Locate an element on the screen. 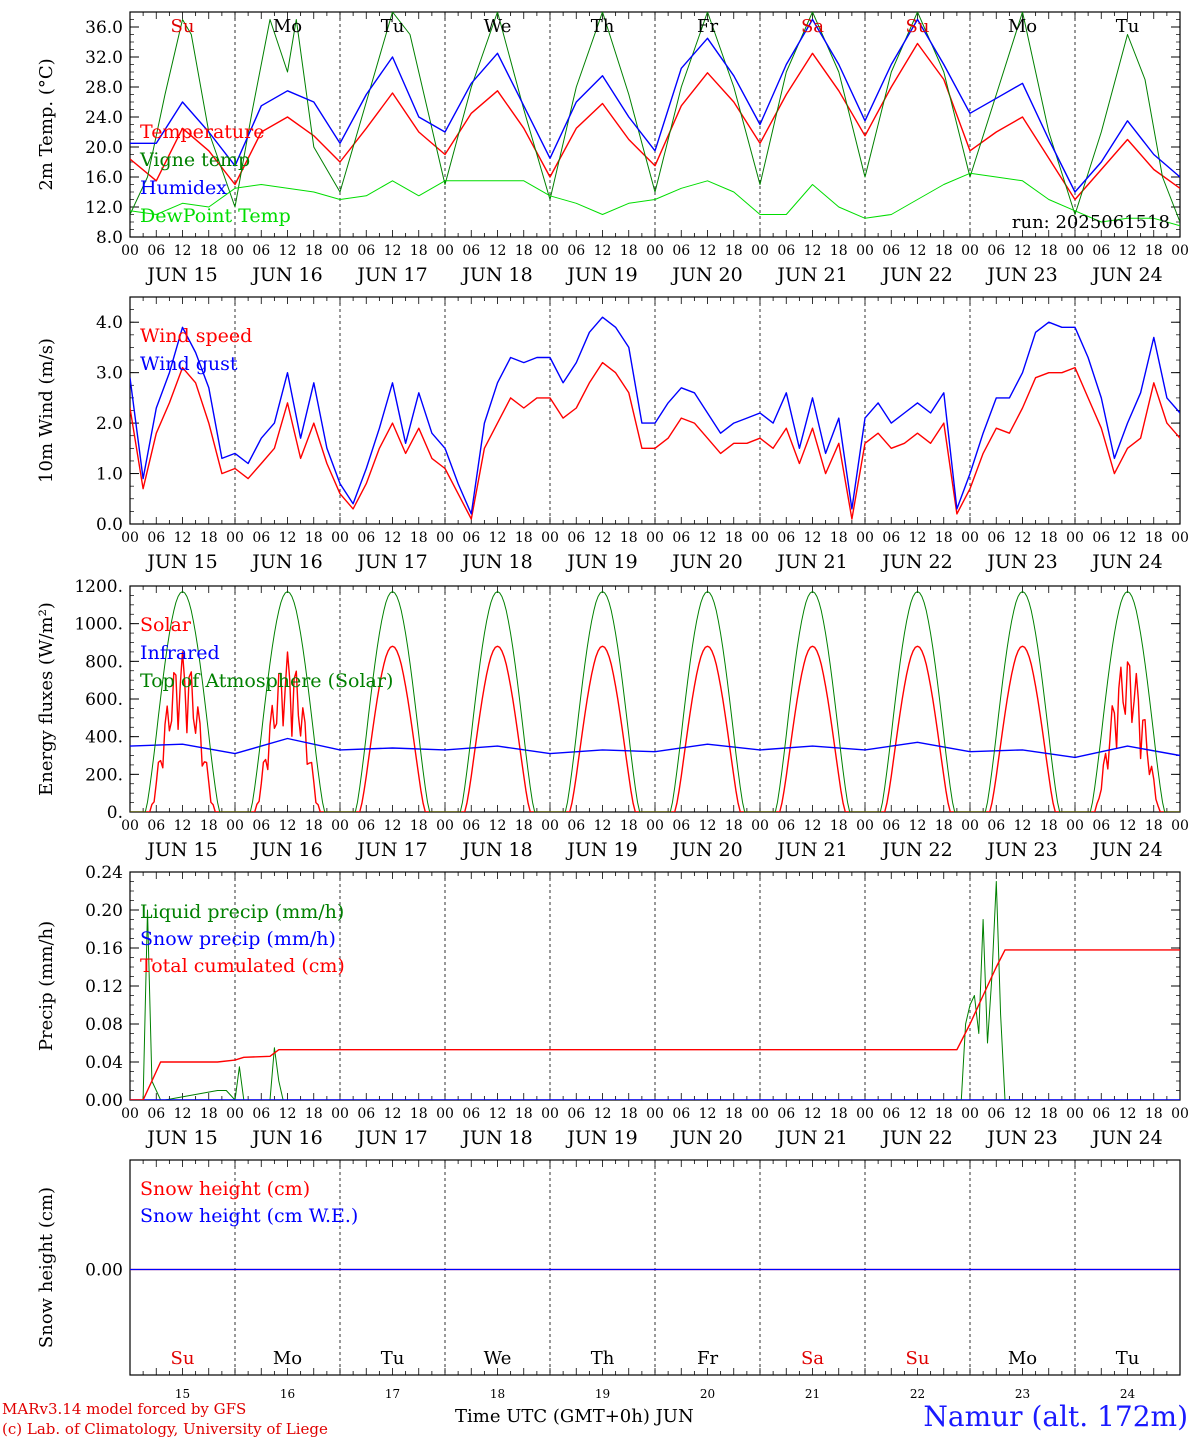 This screenshot has height=1440, width=1194. legend-entry: Snow height (cm) is located at coordinates (225, 1189).